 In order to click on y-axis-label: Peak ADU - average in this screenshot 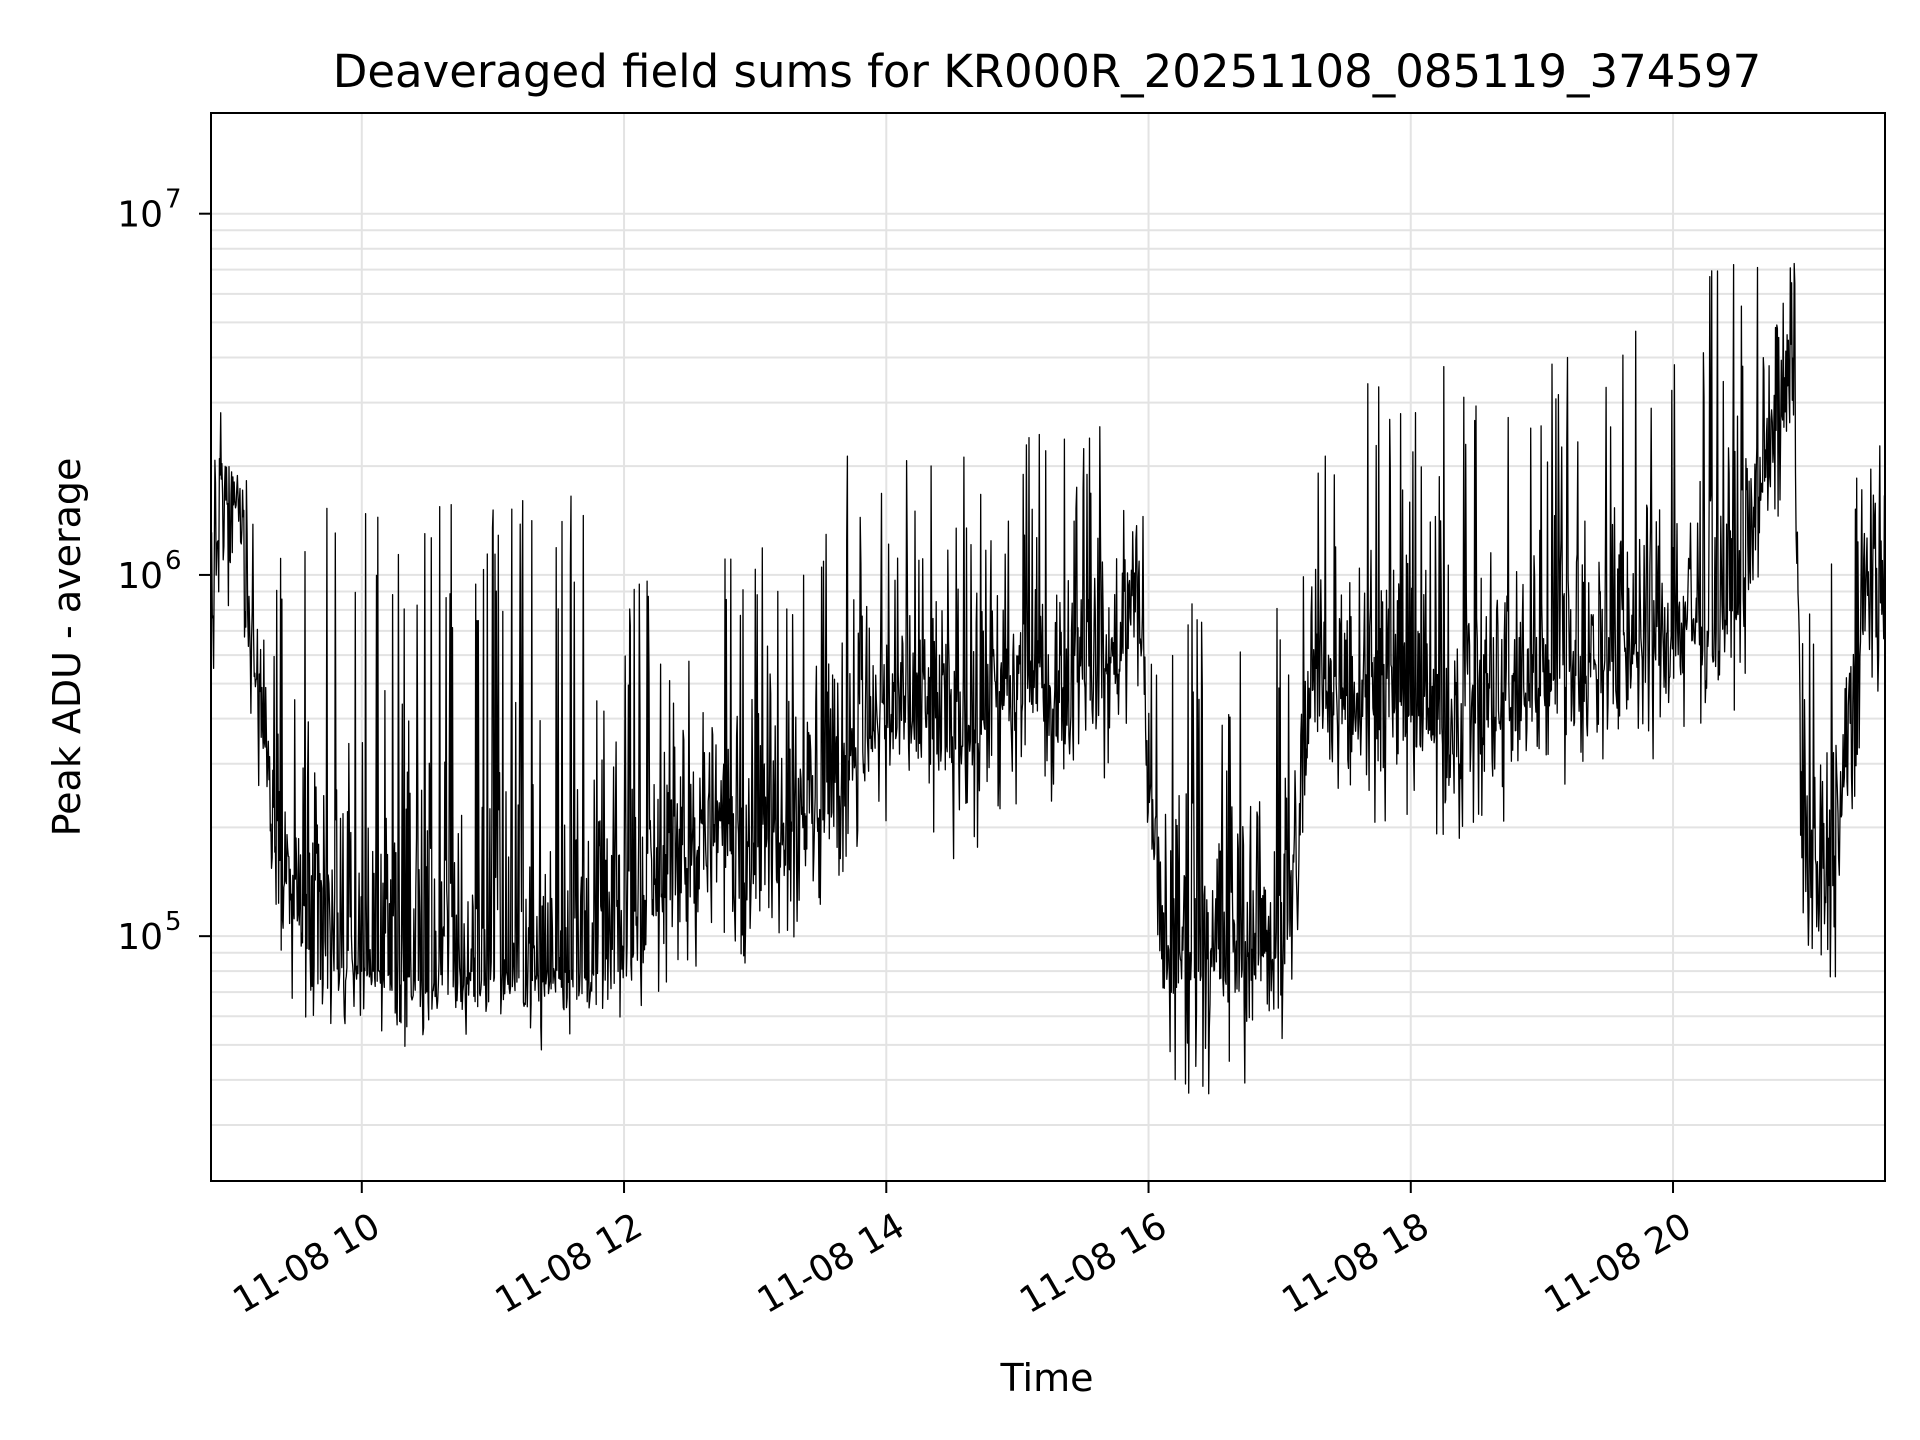, I will do `click(67, 647)`.